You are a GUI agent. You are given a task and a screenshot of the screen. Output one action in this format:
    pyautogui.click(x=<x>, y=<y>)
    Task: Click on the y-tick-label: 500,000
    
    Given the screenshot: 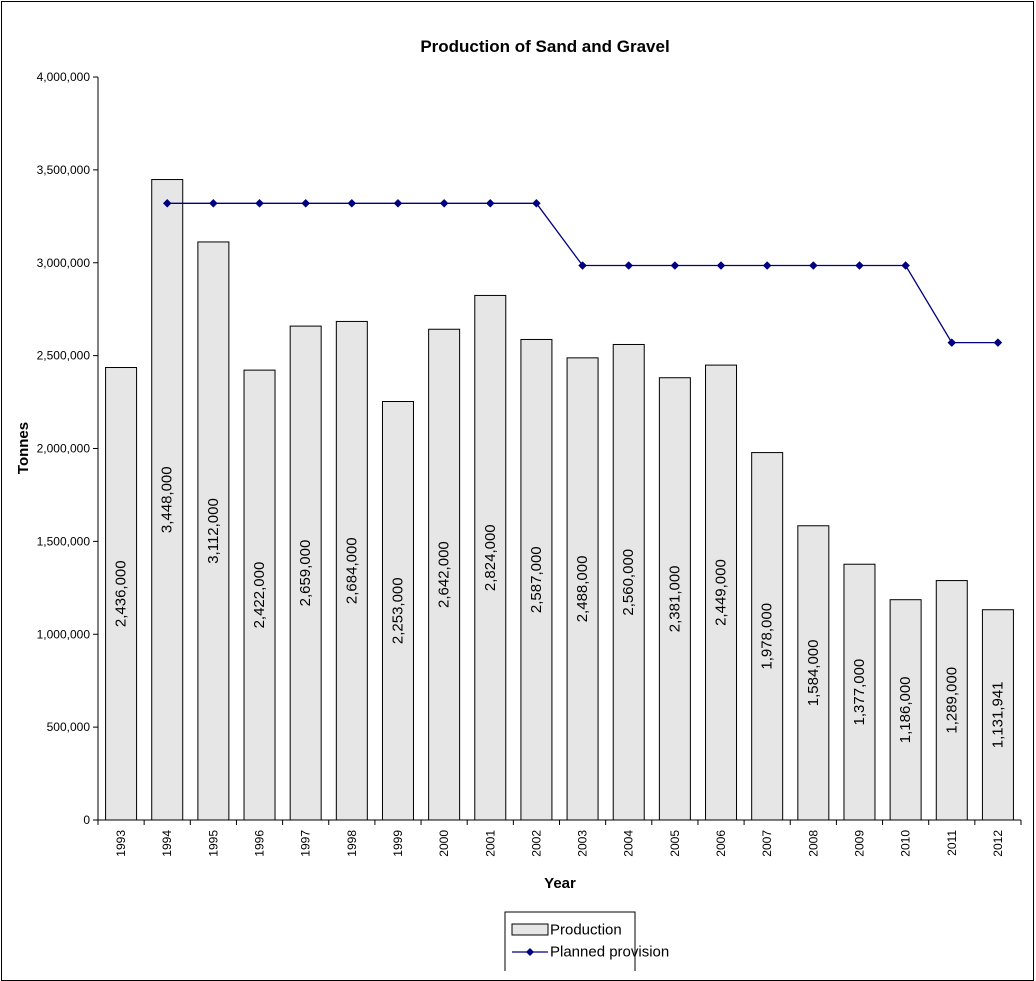 What is the action you would take?
    pyautogui.click(x=69, y=727)
    